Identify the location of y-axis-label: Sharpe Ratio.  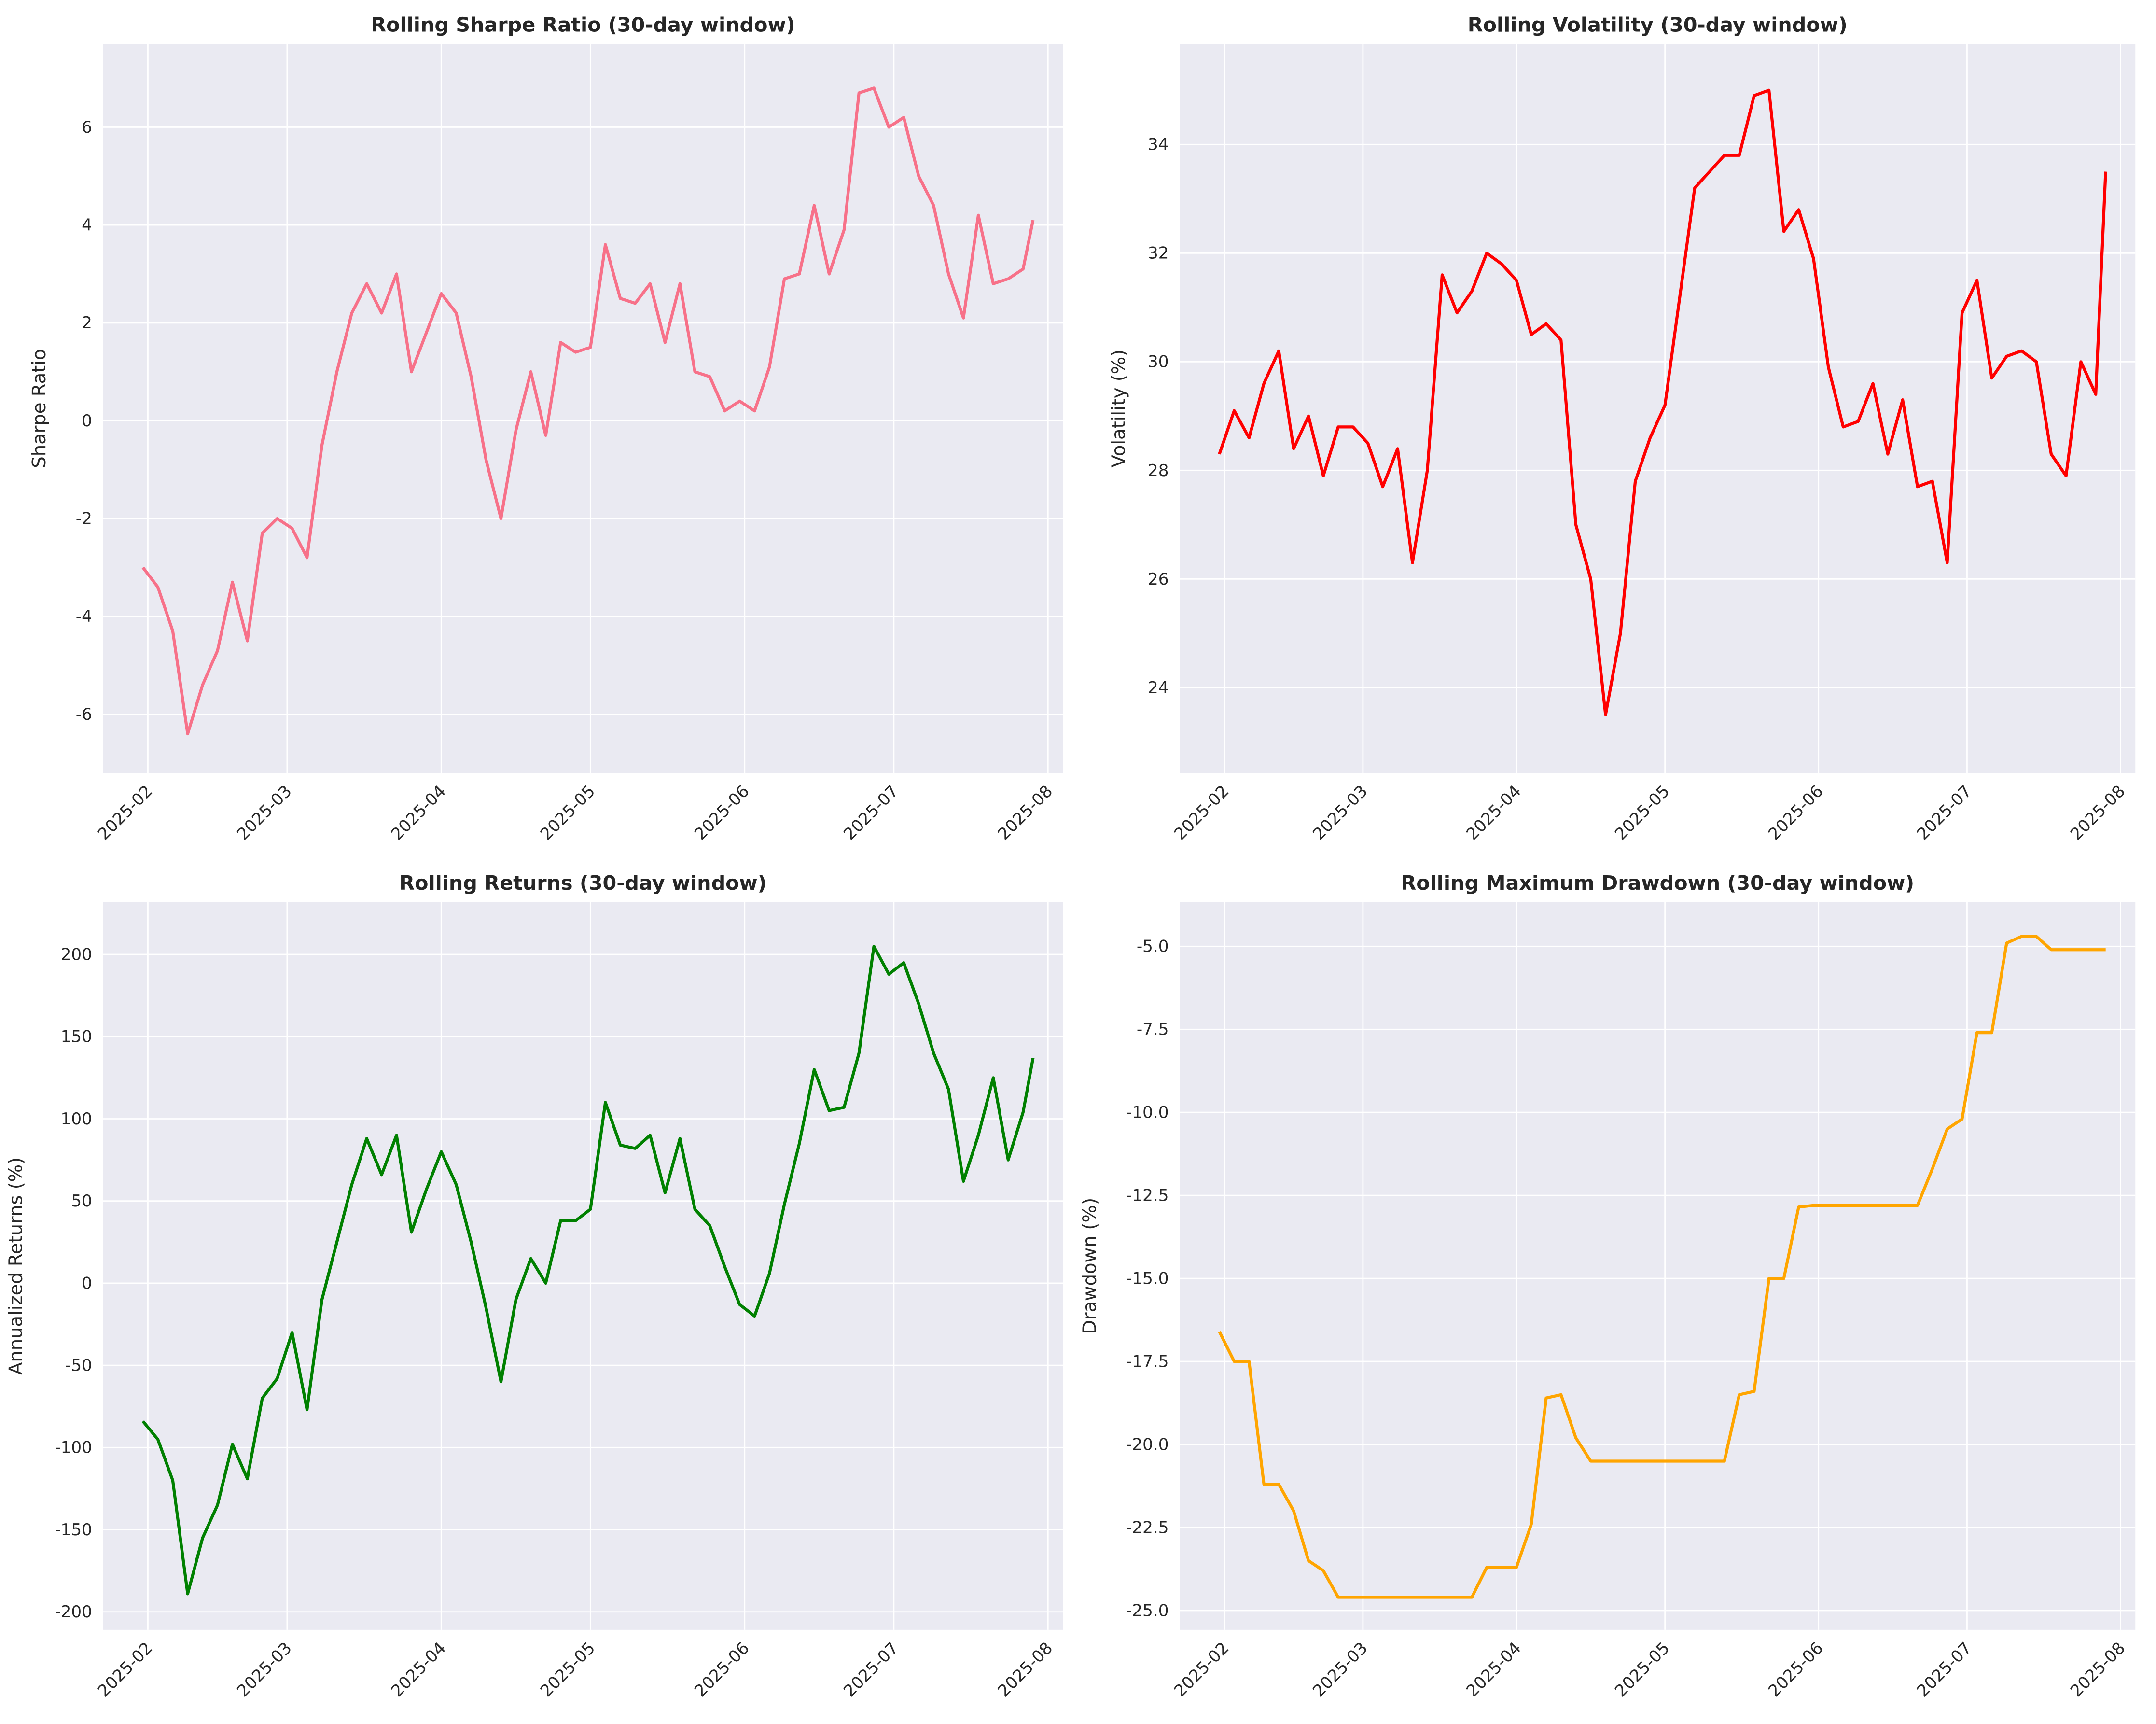
(39, 408).